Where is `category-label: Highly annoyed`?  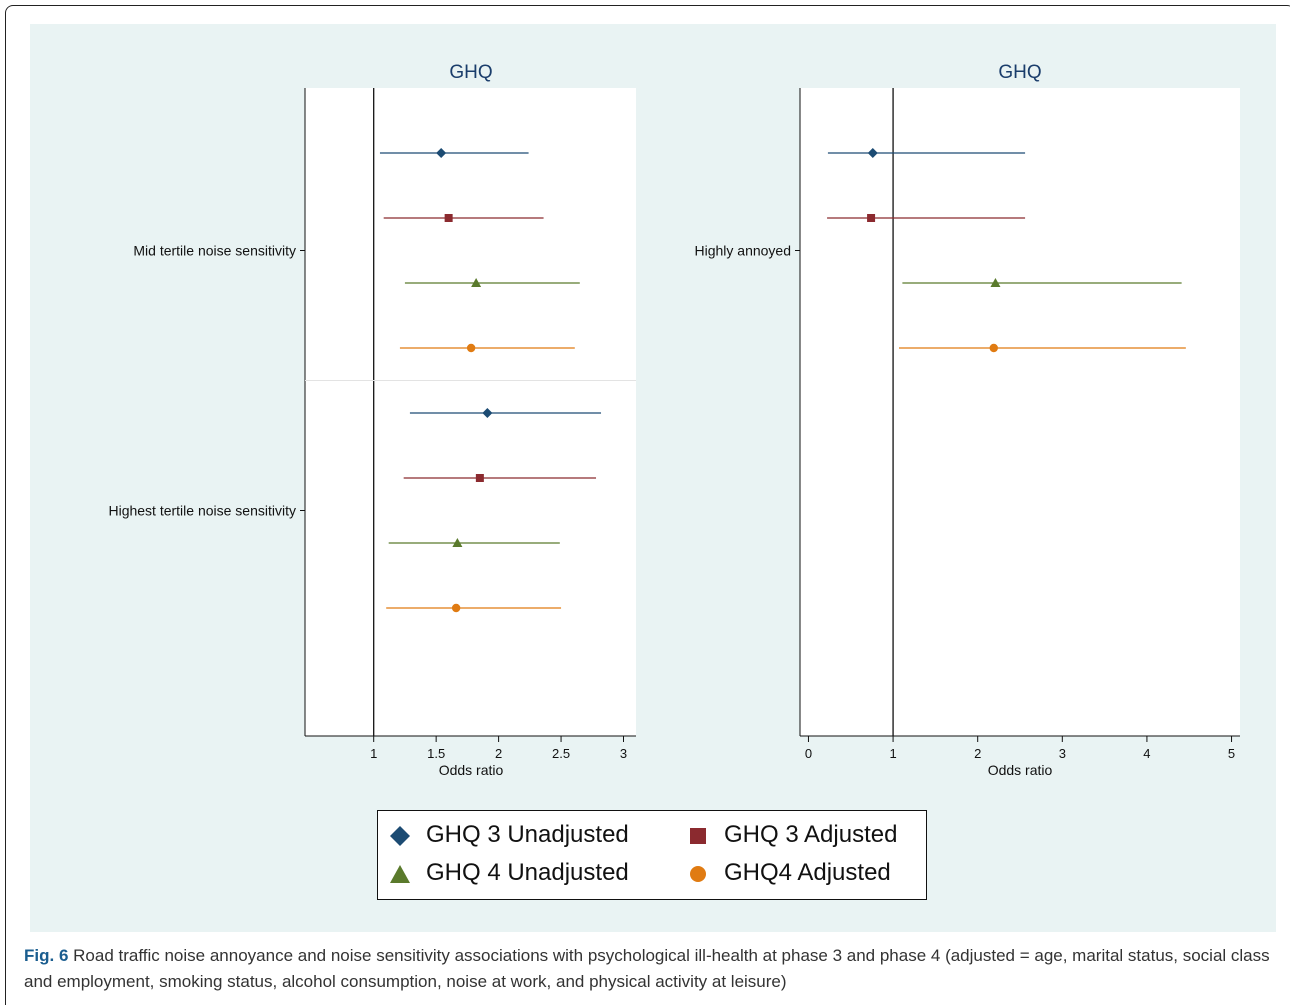 category-label: Highly annoyed is located at coordinates (742, 251).